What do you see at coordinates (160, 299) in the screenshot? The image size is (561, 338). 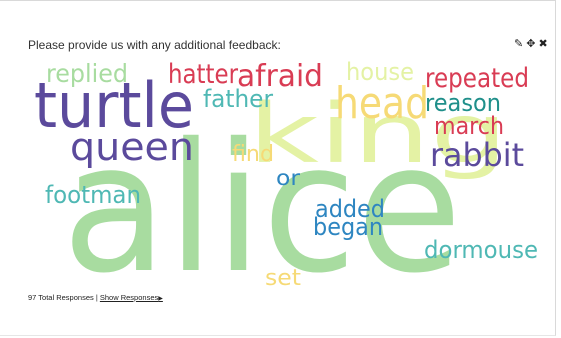 I see `play-icon: ▶` at bounding box center [160, 299].